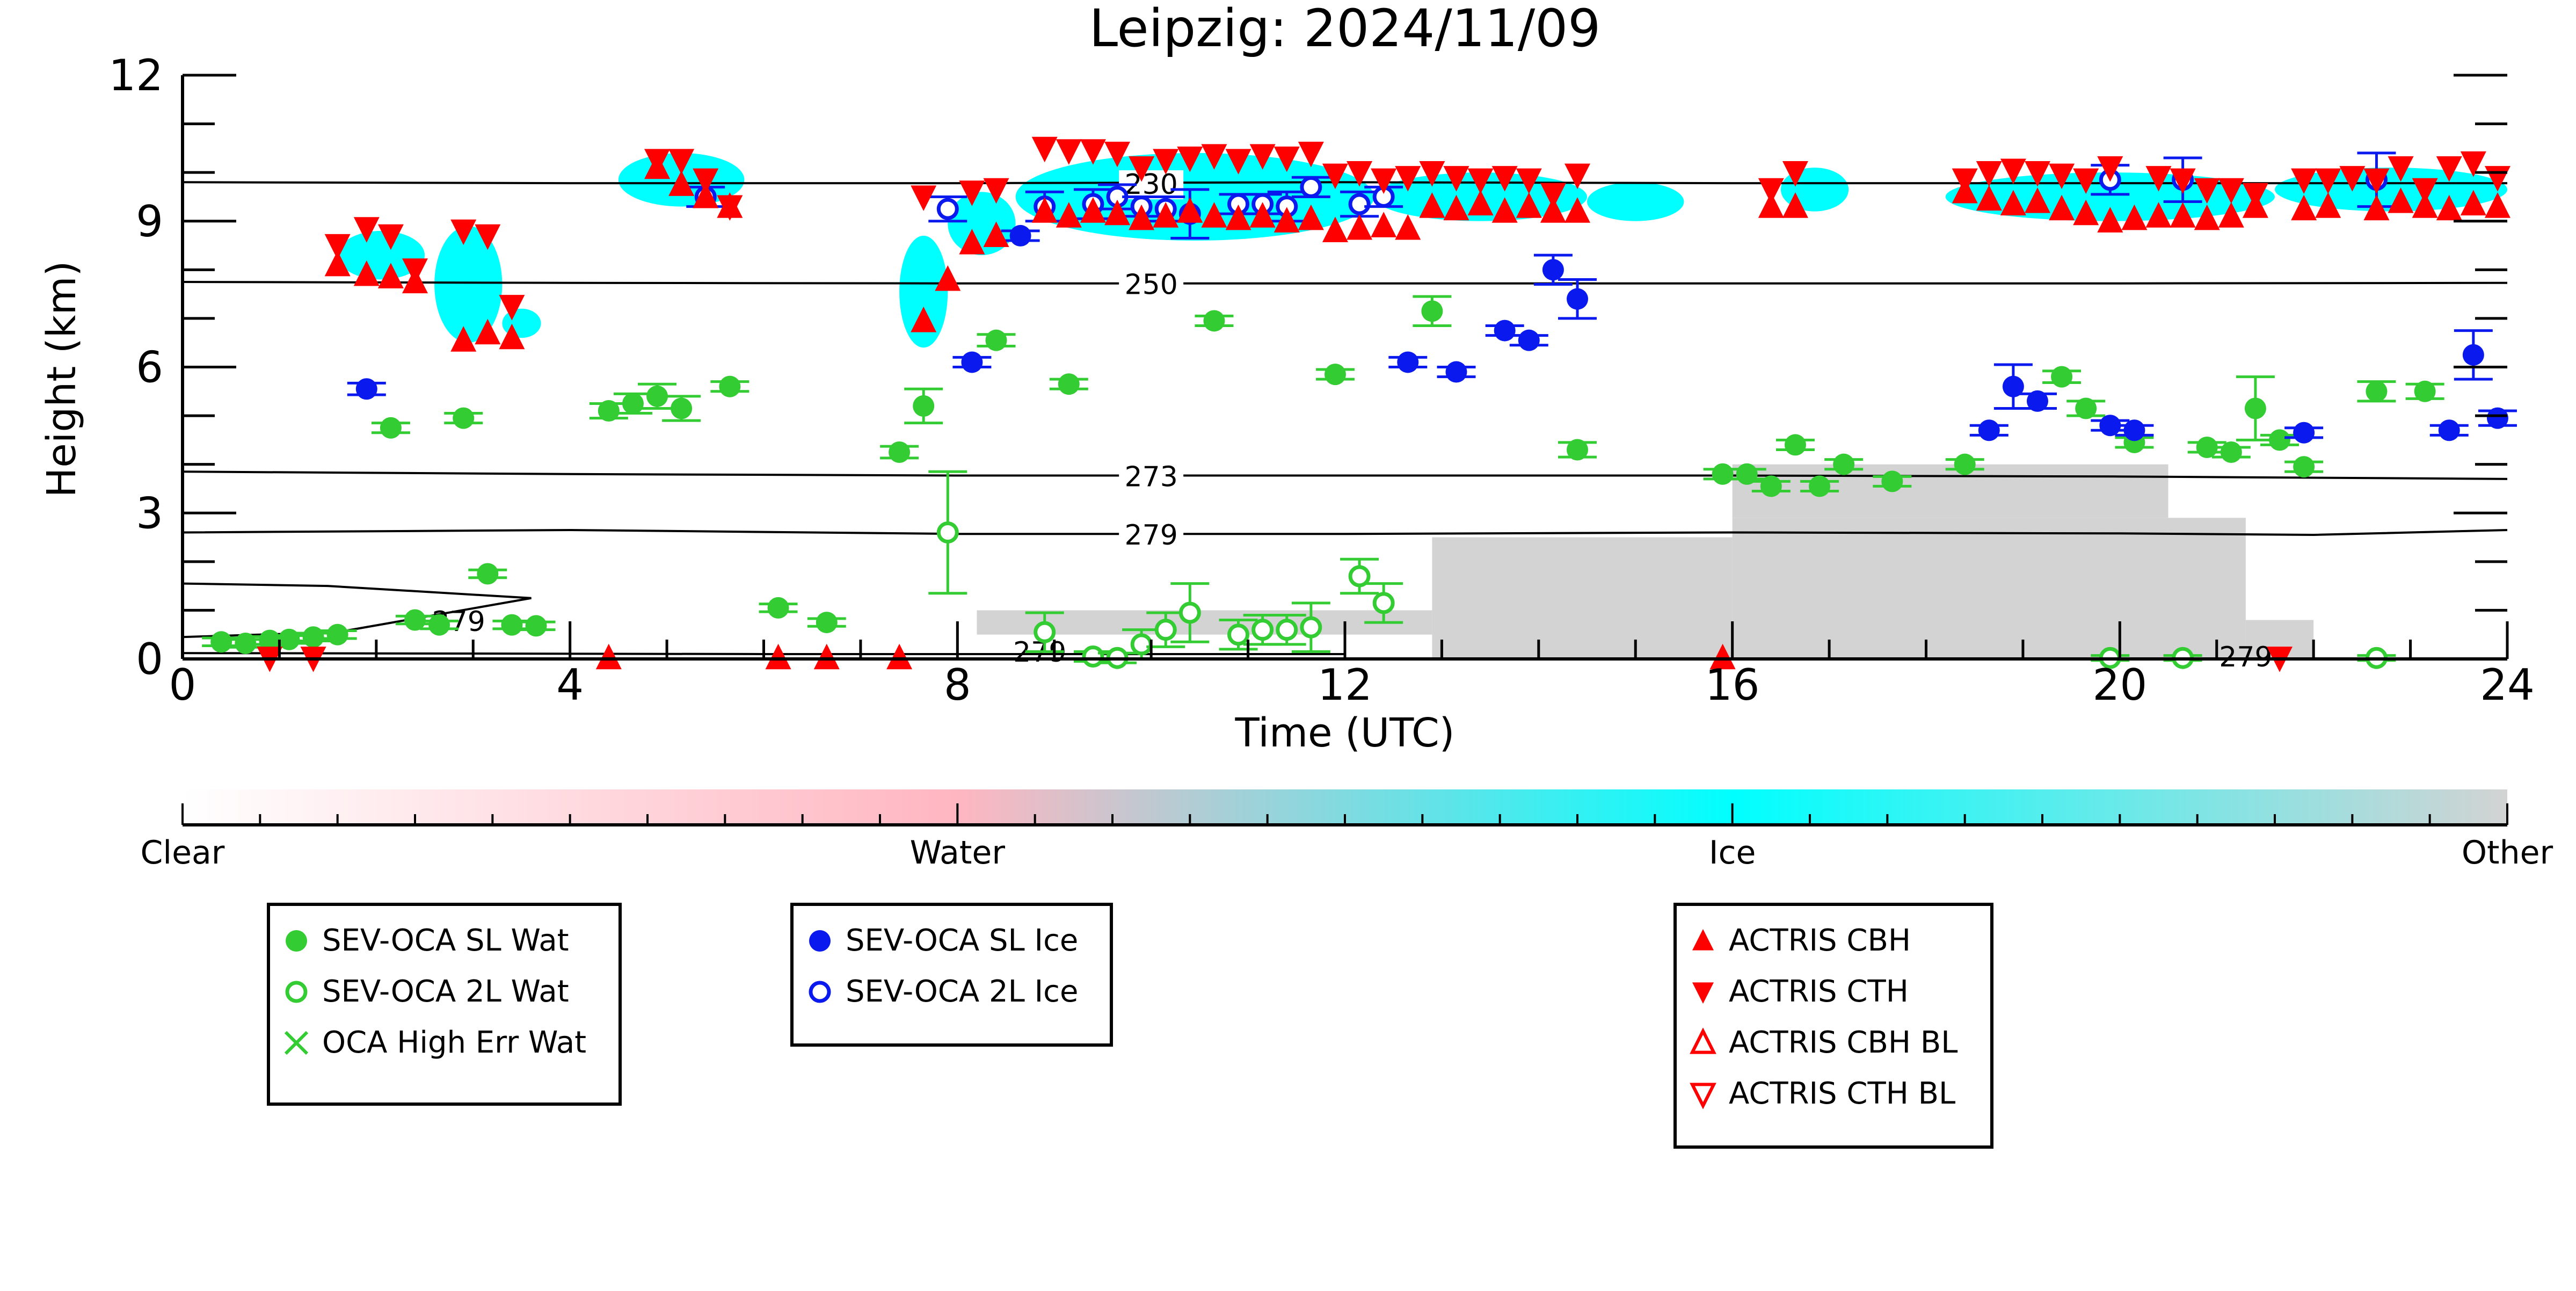 The image size is (2576, 1291). Describe the element at coordinates (149, 221) in the screenshot. I see `y-tick-label: 9` at that location.